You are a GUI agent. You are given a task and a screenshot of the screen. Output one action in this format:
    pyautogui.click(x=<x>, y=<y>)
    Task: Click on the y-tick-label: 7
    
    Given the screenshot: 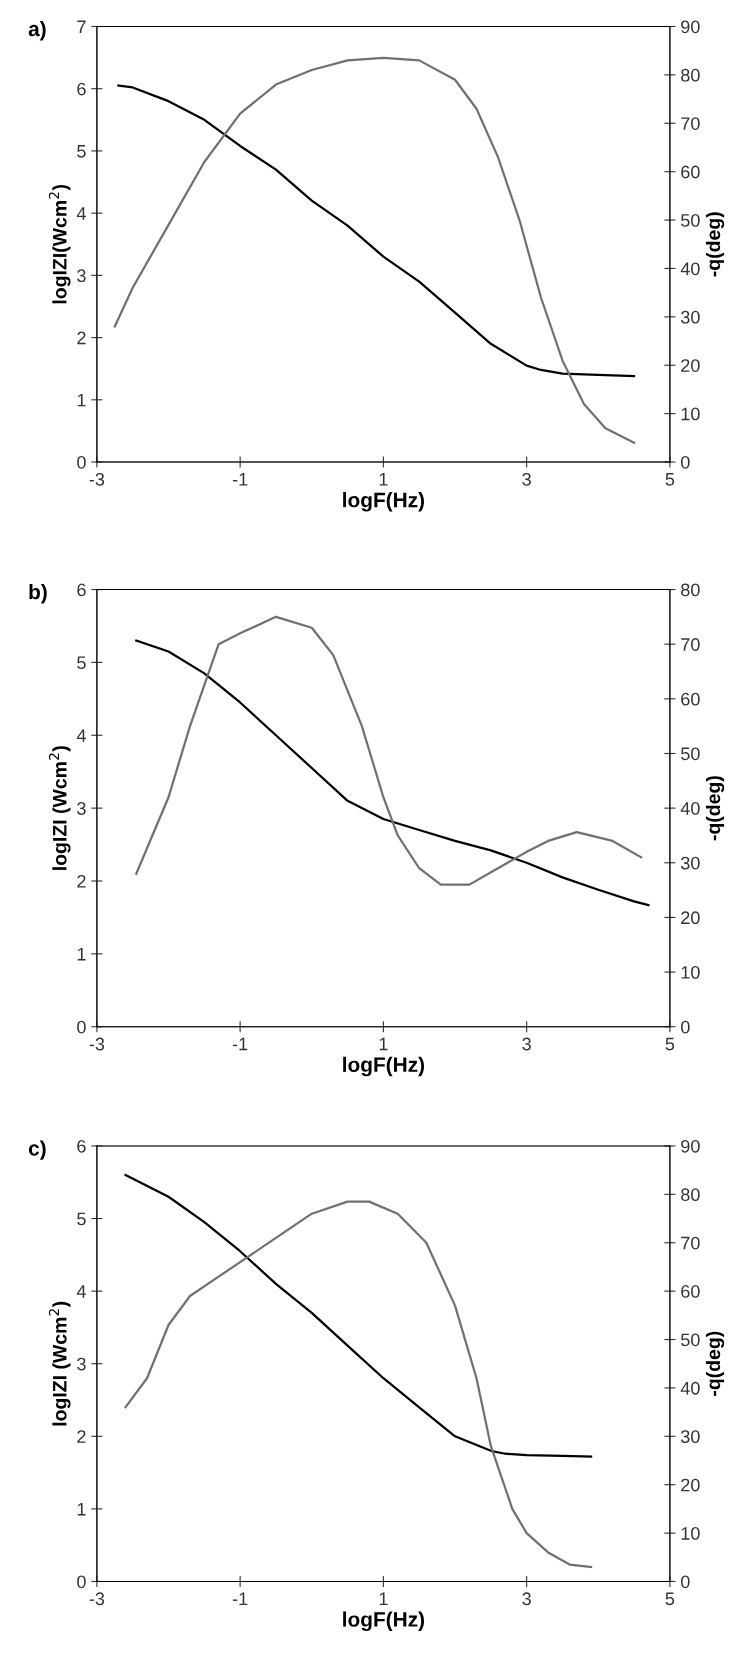 What is the action you would take?
    pyautogui.click(x=81, y=27)
    